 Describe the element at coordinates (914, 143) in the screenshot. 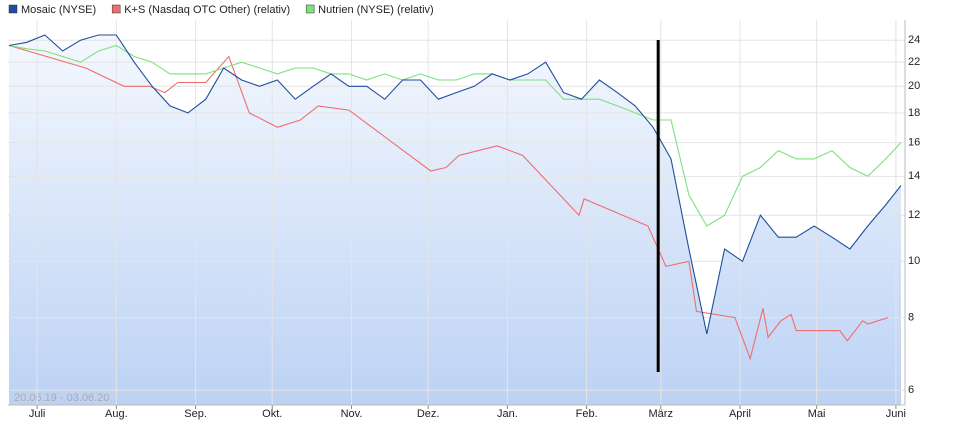

I see `y-tick-label: 16` at that location.